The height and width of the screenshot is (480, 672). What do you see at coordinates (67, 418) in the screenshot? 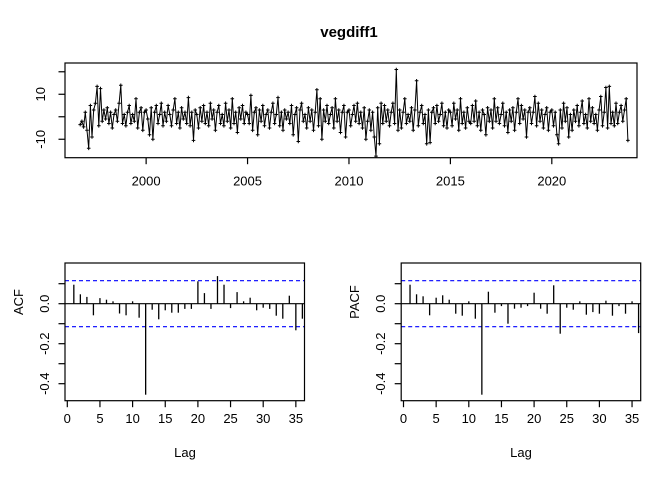
I see `acf-x-tick-label: 0` at bounding box center [67, 418].